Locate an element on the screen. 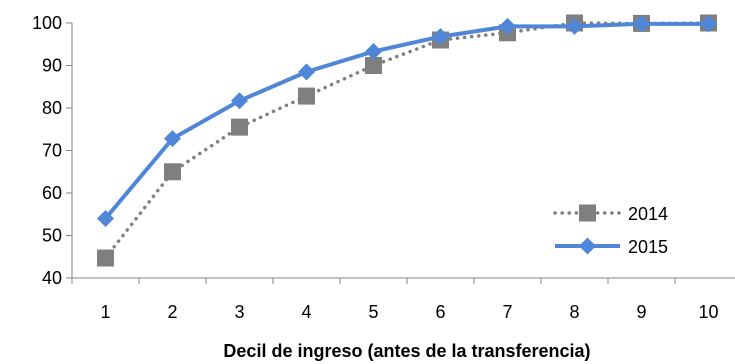 The image size is (735, 364). x-tick-label: 9 is located at coordinates (641, 312).